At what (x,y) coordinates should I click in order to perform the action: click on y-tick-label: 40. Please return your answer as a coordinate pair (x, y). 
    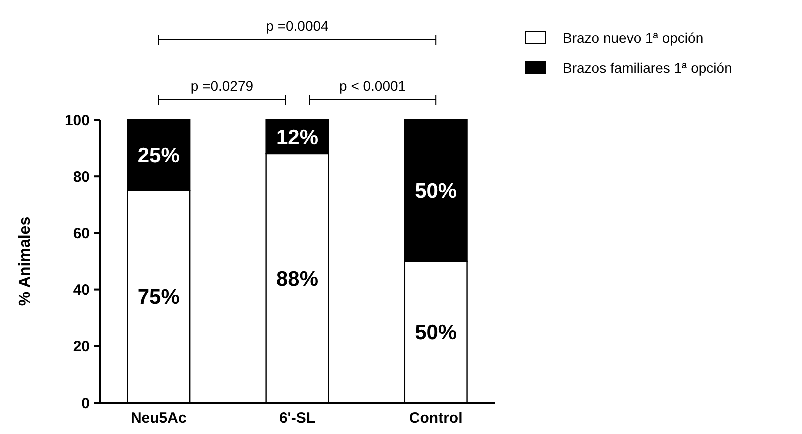
    Looking at the image, I should click on (81, 291).